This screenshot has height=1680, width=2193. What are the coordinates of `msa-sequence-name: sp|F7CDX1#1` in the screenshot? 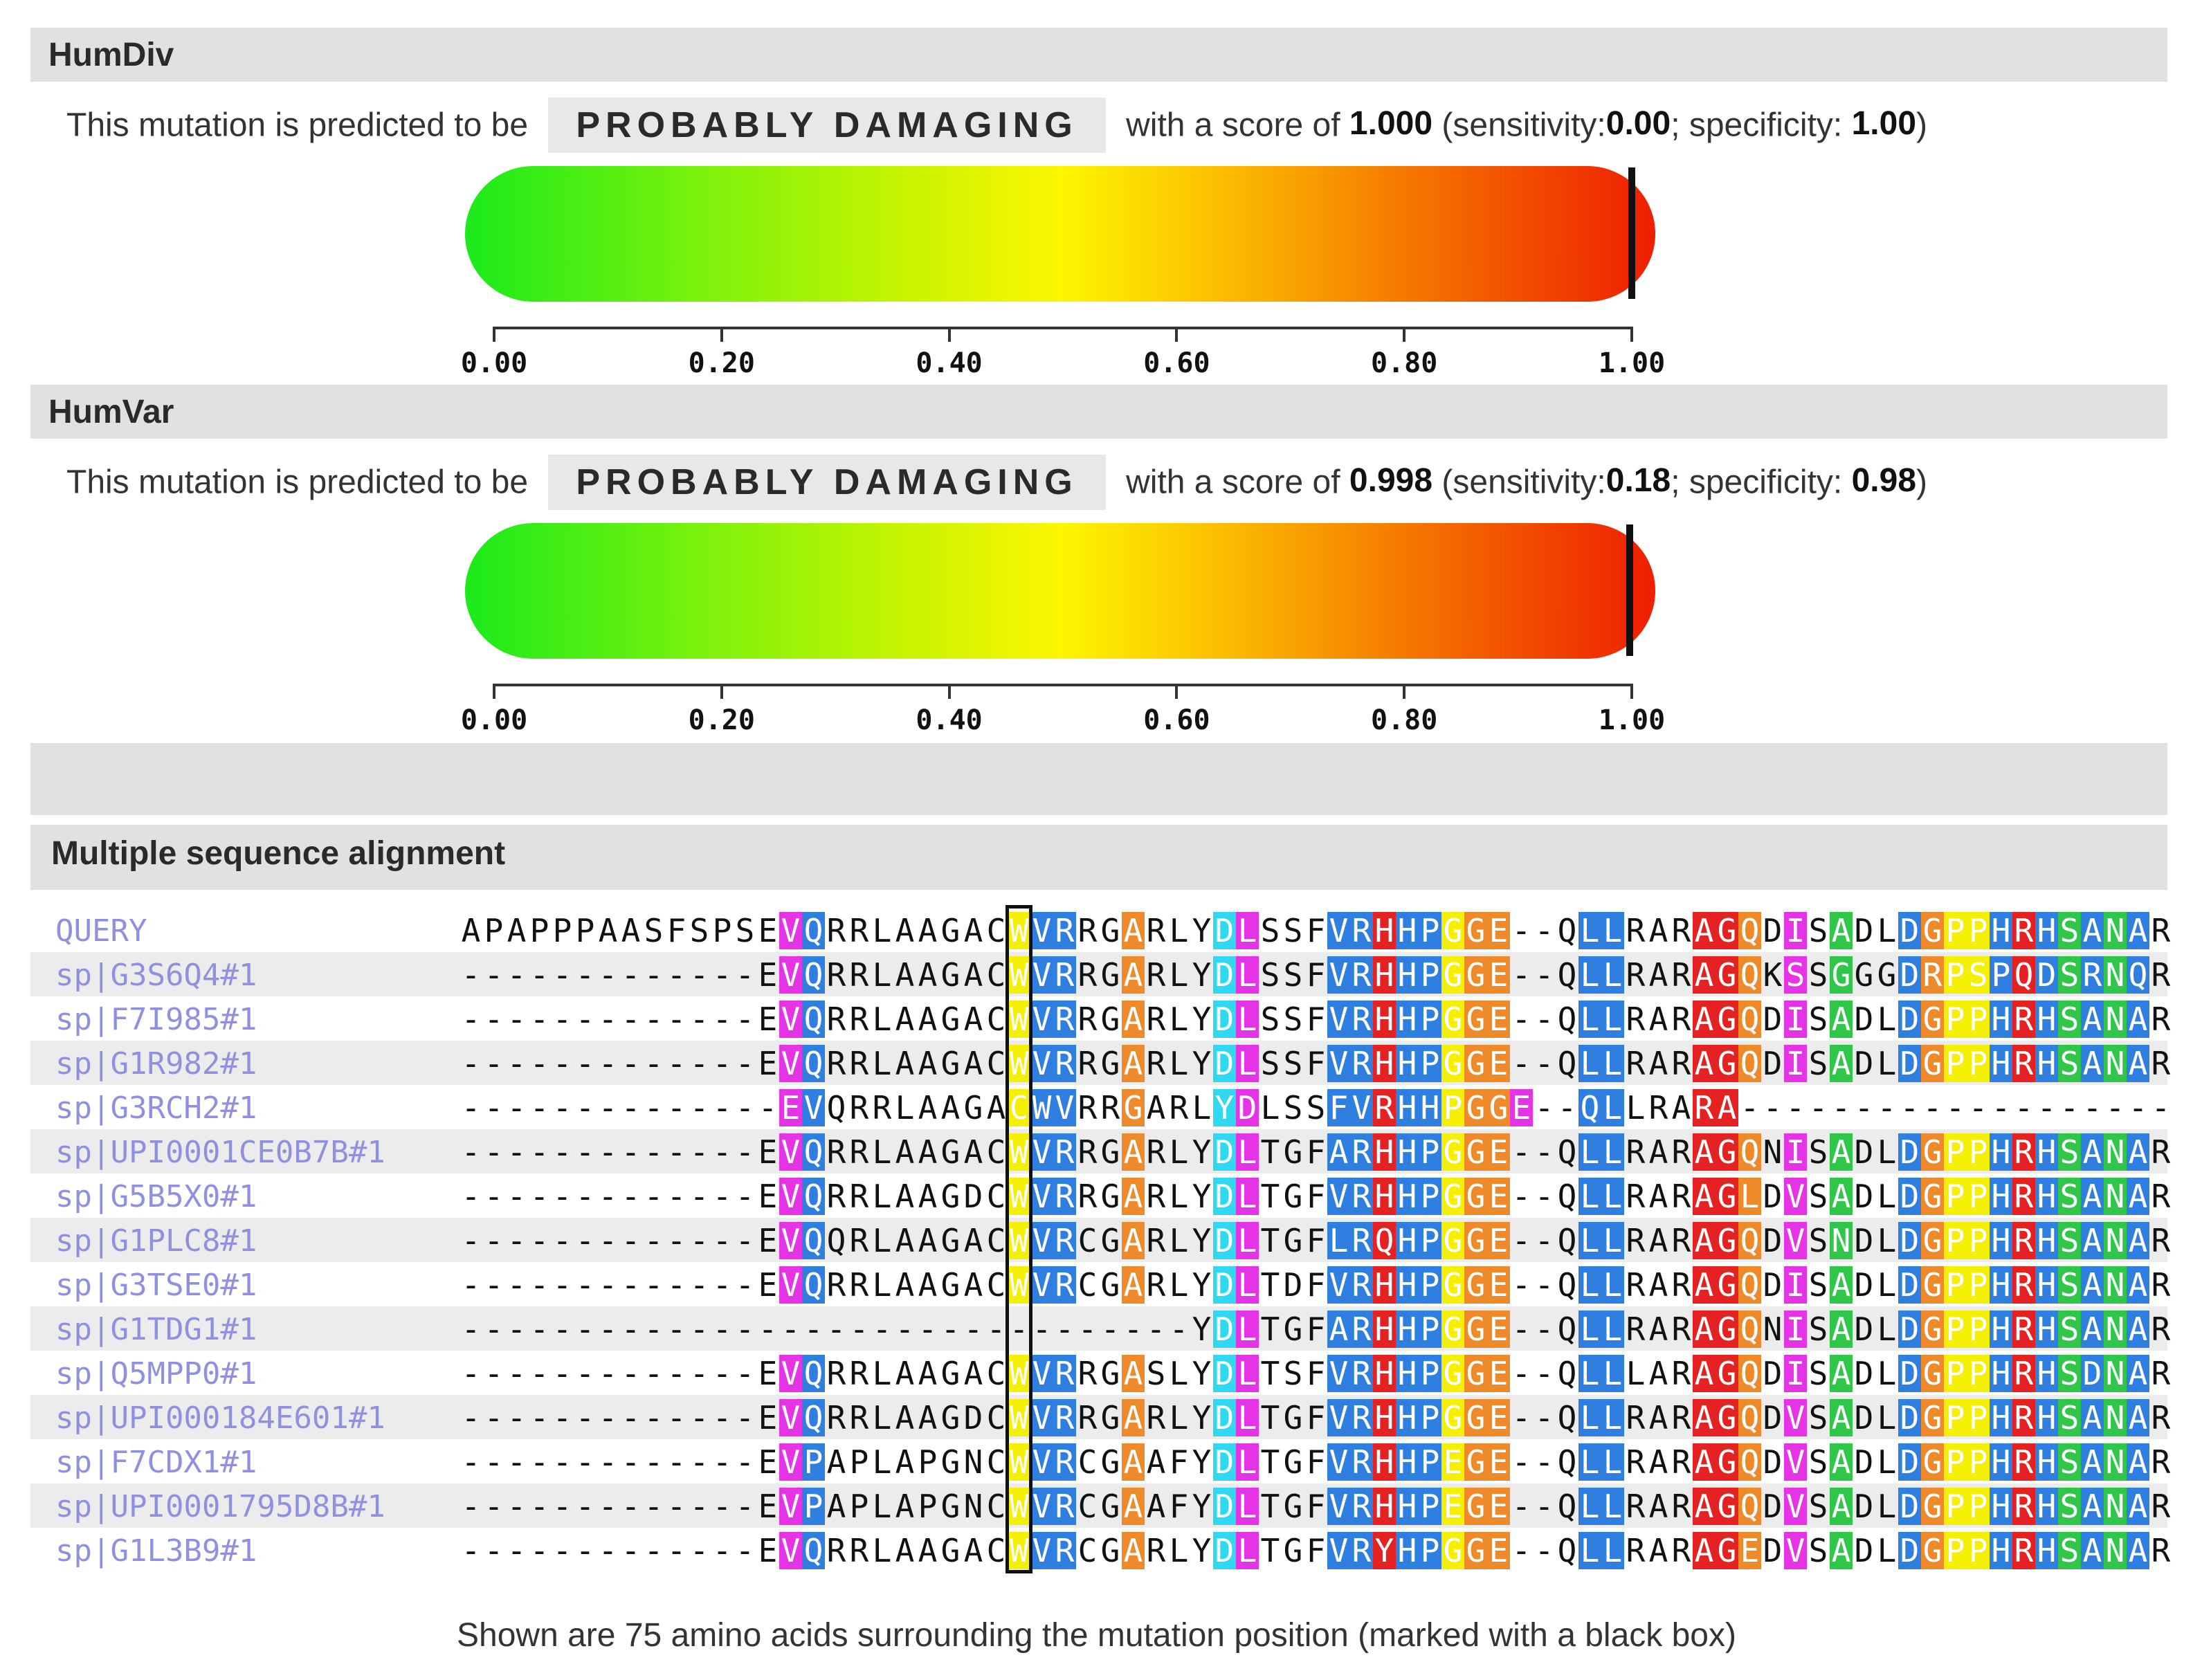 It's located at (156, 1462).